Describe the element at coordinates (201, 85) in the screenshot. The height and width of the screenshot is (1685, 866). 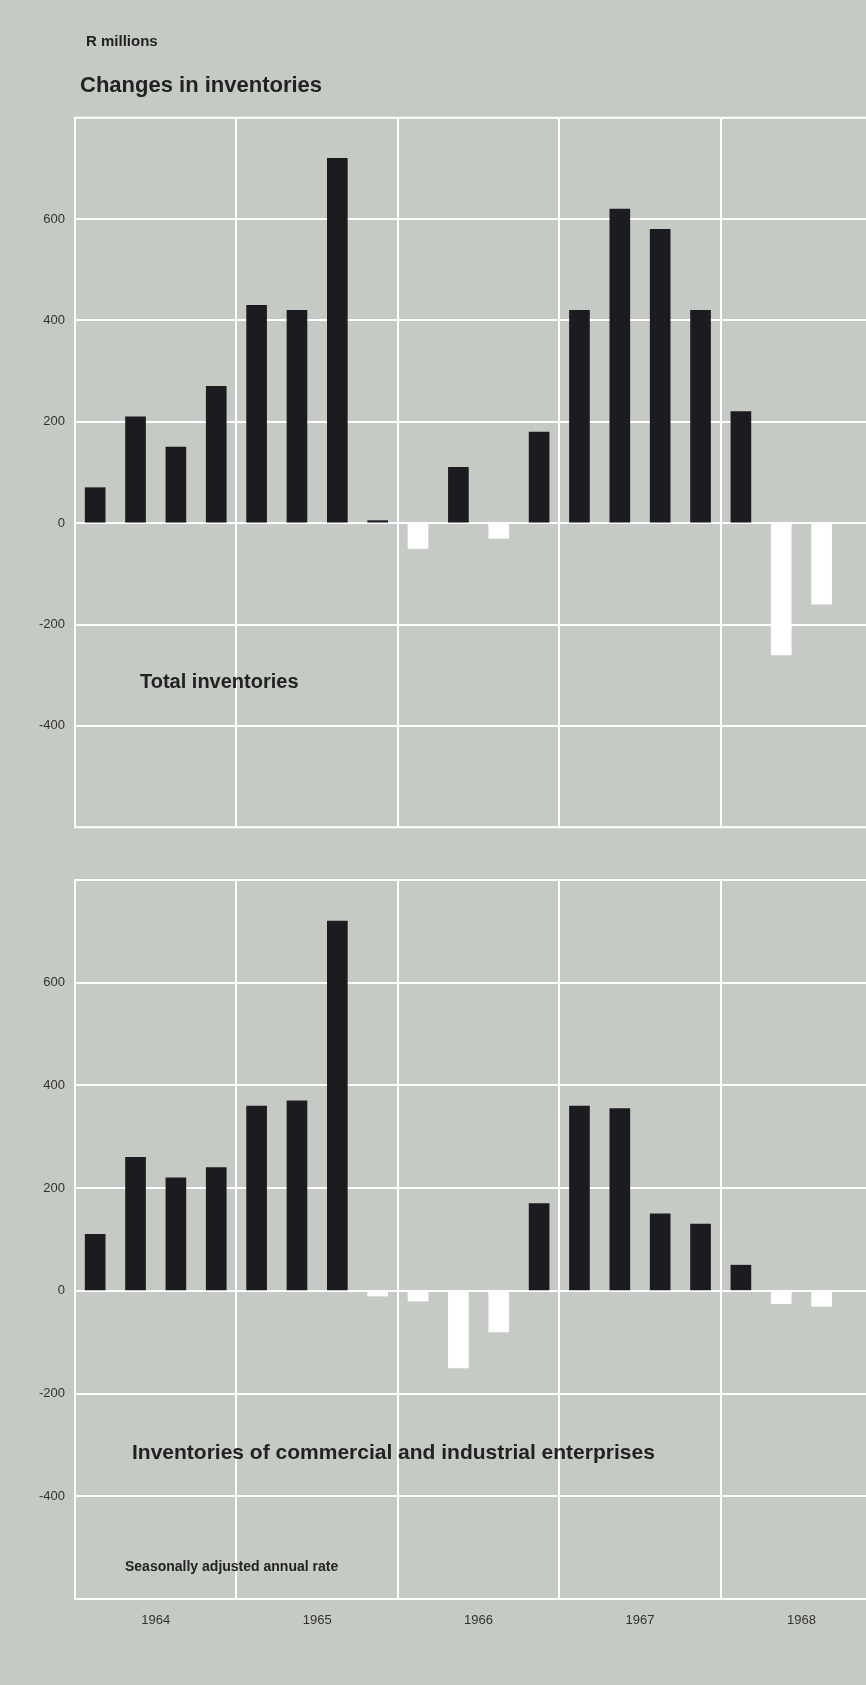
I see `chart-title: Changes in inventories` at that location.